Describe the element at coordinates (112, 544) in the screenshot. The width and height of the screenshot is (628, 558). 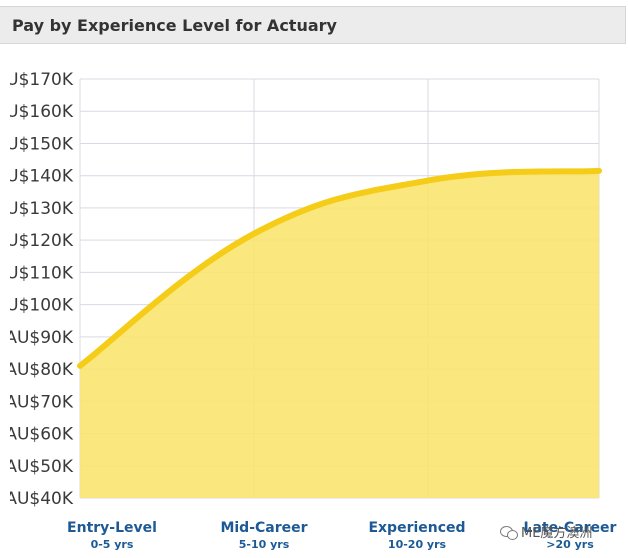
I see `x-category-sublabel-0: 0-5 yrs` at that location.